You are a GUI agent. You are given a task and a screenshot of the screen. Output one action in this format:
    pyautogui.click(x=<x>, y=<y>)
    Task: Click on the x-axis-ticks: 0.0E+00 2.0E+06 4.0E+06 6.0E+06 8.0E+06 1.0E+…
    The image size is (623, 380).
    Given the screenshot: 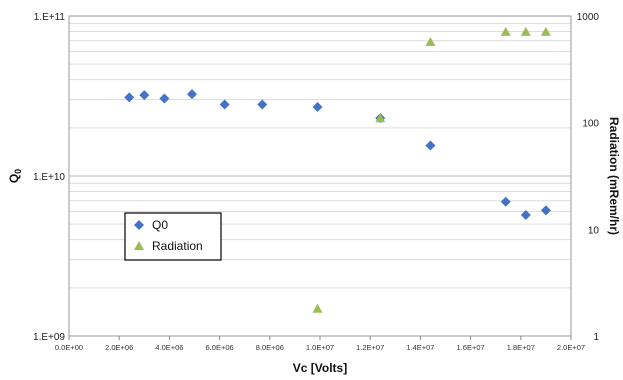 What is the action you would take?
    pyautogui.click(x=320, y=344)
    